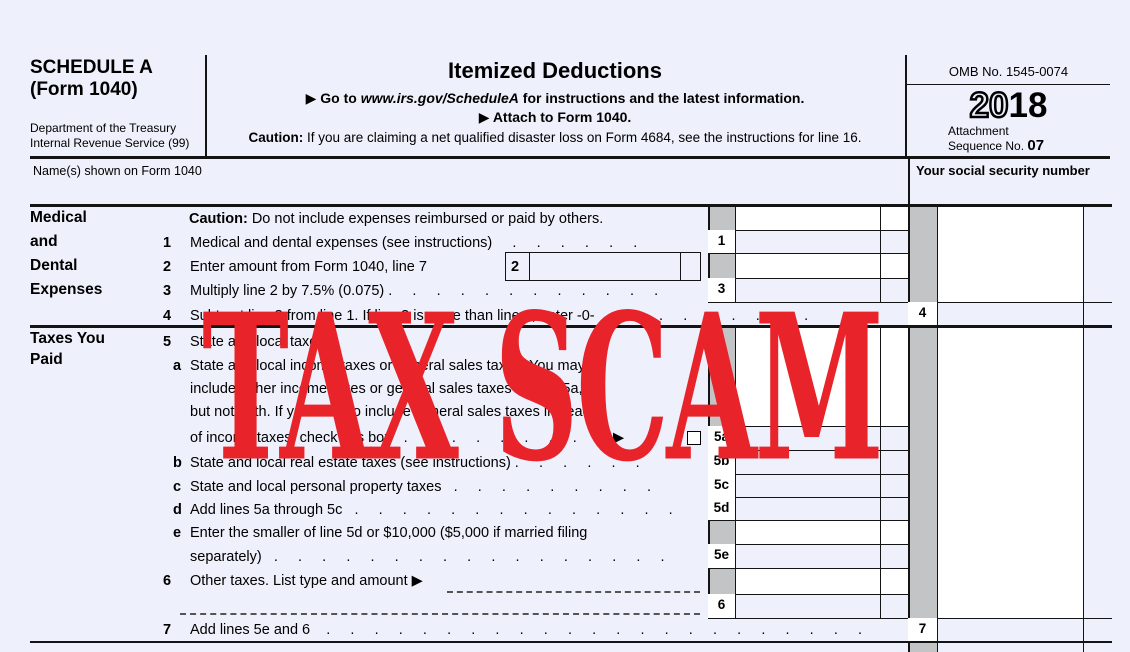 This screenshot has height=652, width=1130. I want to click on department-line2: Internal Revenue Service (99), so click(110, 143).